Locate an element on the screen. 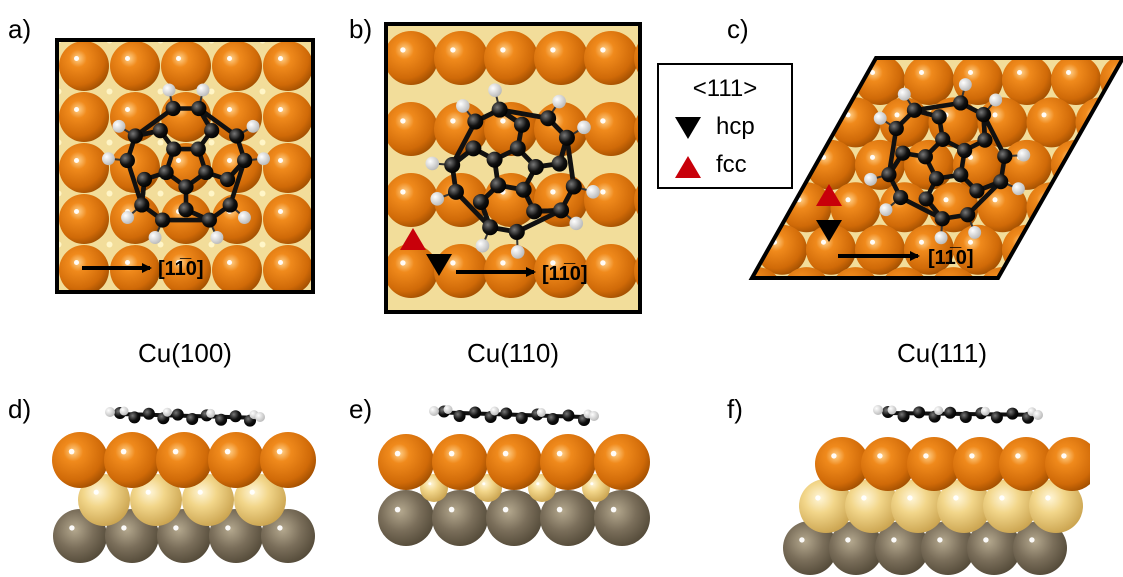  side-view-layers is located at coordinates (514, 490).